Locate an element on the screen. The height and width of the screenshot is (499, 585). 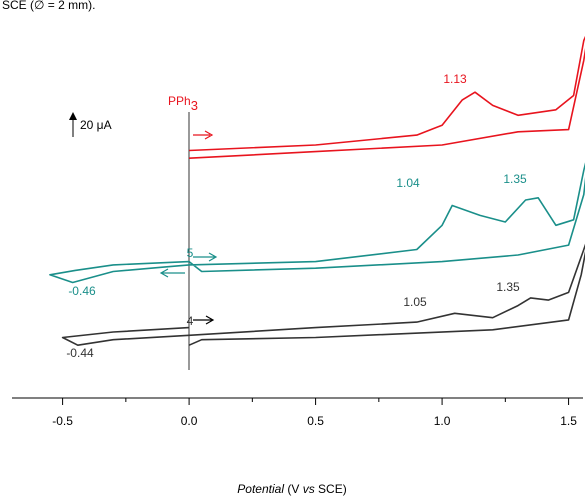
peak-label: -0.46 is located at coordinates (82, 291).